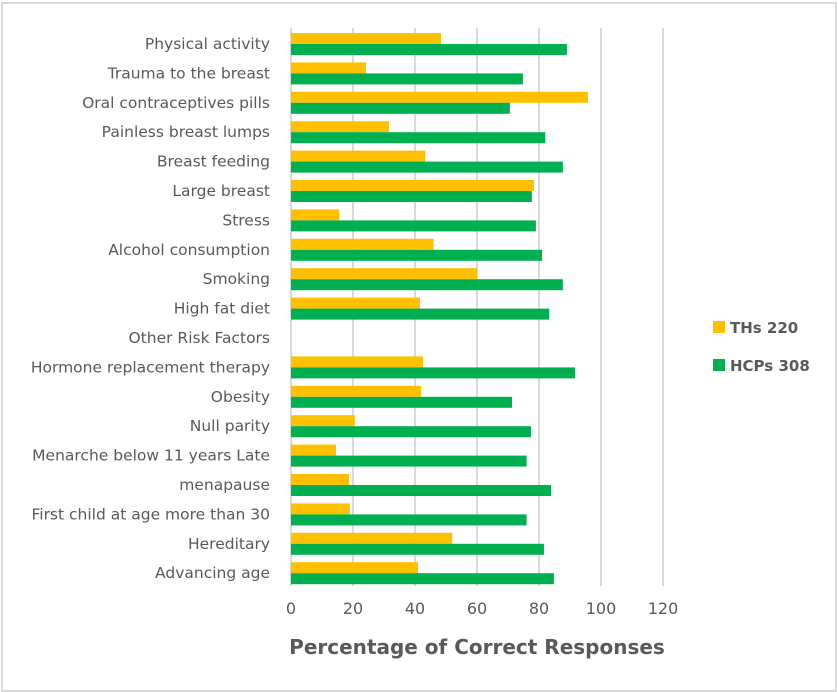 The height and width of the screenshot is (692, 838). What do you see at coordinates (186, 132) in the screenshot?
I see `category-label-painless-breast-lumps: Painless breast lumps` at bounding box center [186, 132].